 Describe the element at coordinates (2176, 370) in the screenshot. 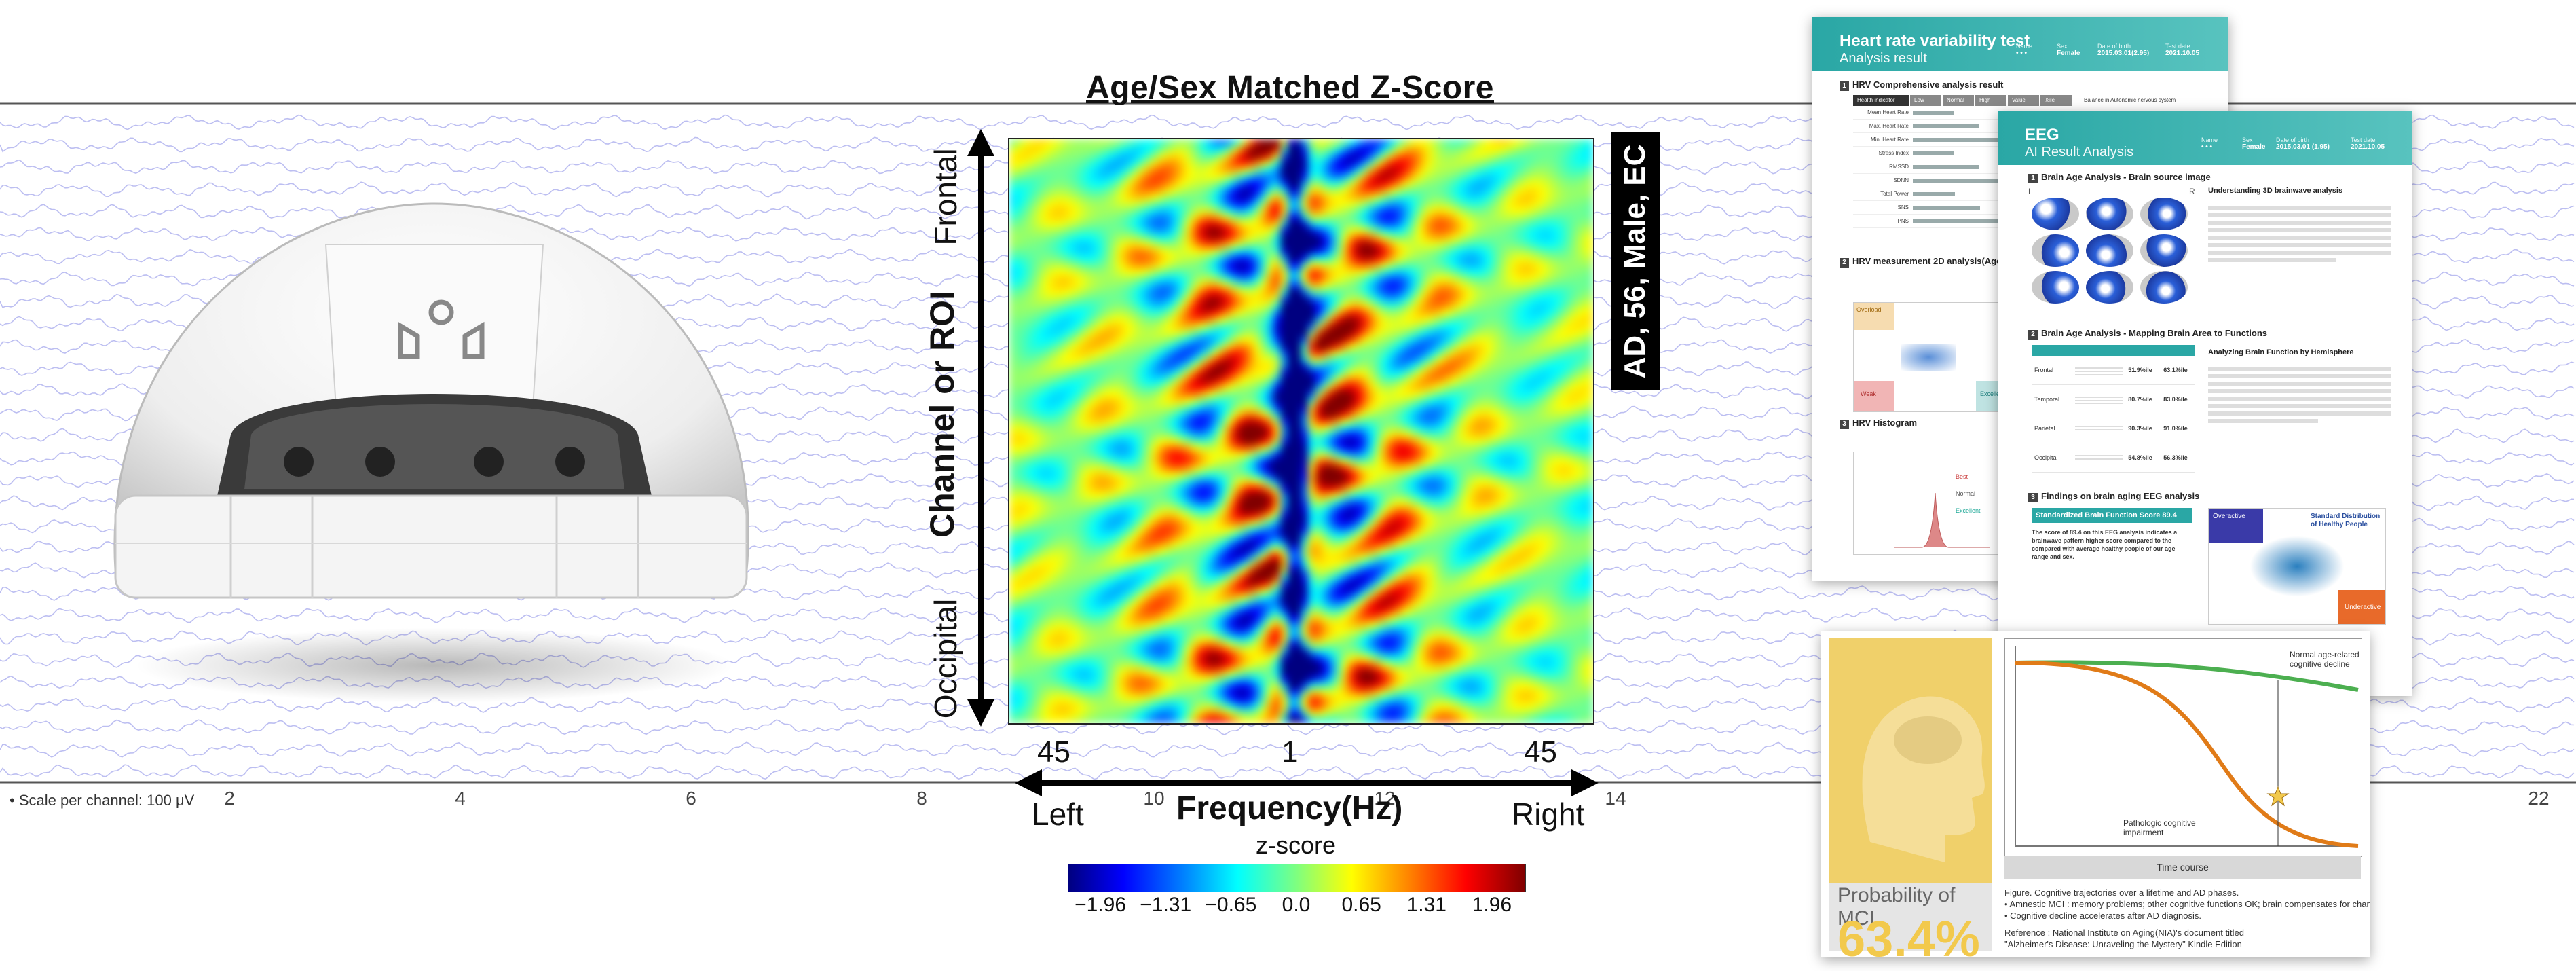

I see `brain-function-percentile: 63.1%ile` at that location.